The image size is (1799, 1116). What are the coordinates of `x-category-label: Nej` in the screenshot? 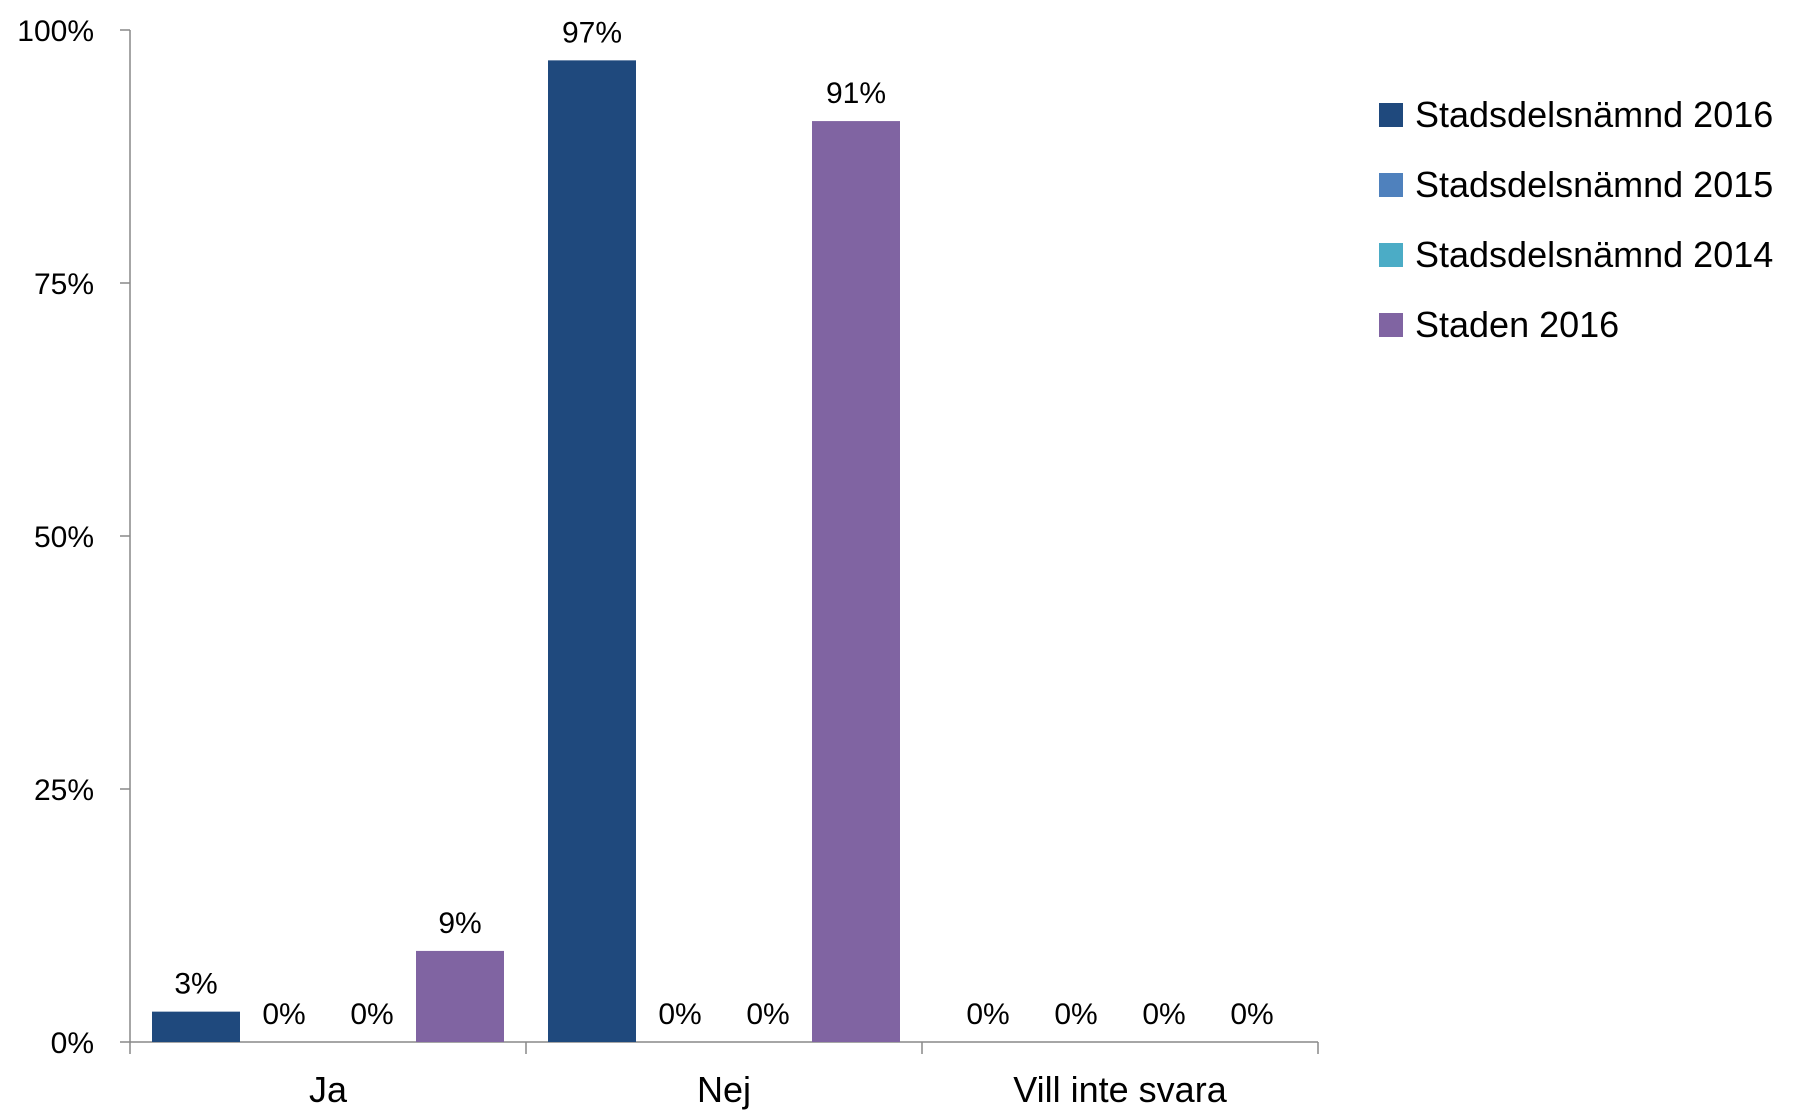 It's located at (724, 1089).